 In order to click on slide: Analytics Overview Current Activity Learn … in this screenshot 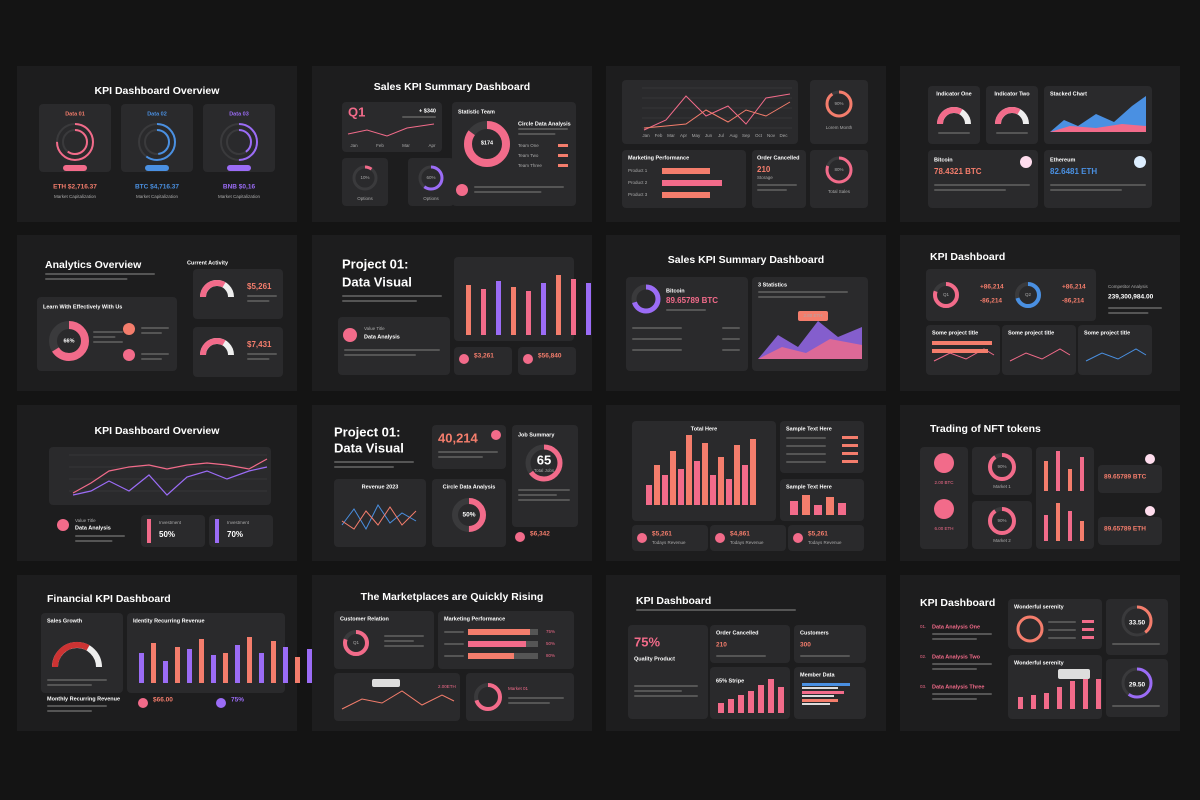, I will do `click(157, 313)`.